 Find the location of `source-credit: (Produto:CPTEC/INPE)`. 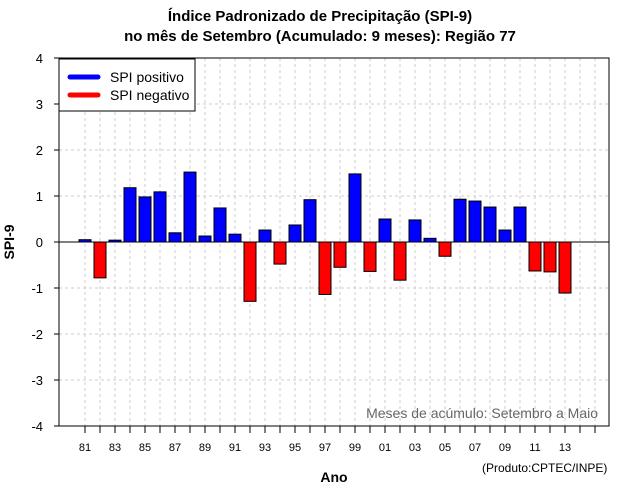

source-credit: (Produto:CPTEC/INPE) is located at coordinates (545, 468).